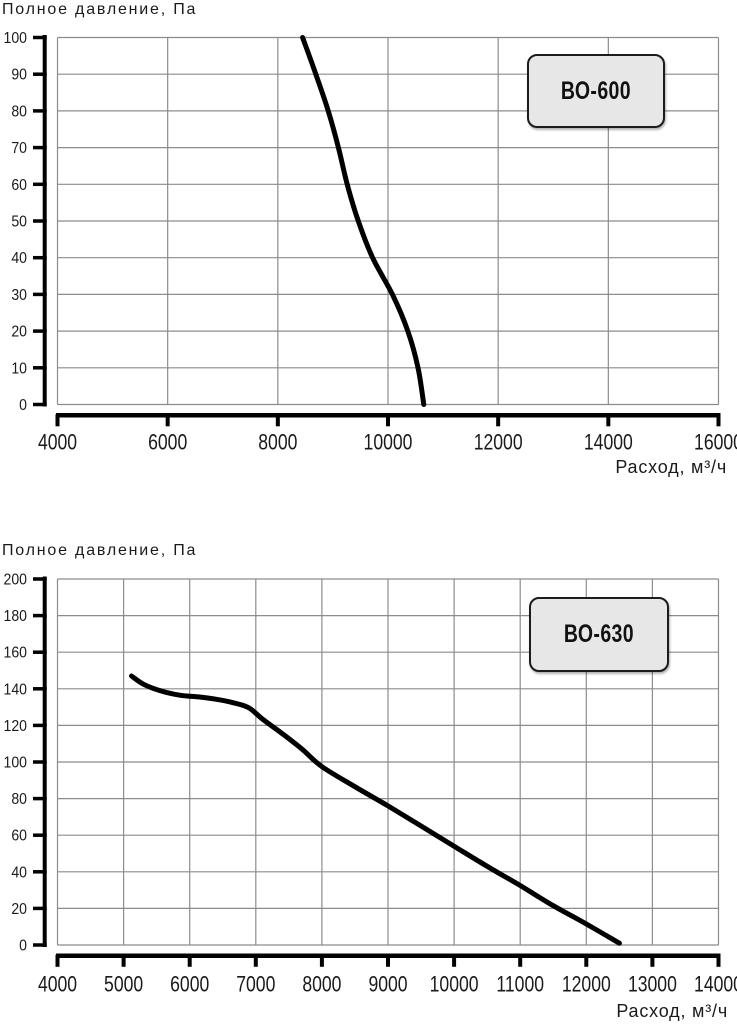 The height and width of the screenshot is (1024, 737). What do you see at coordinates (123, 985) in the screenshot?
I see `x-tick-label-bo630: 5000` at bounding box center [123, 985].